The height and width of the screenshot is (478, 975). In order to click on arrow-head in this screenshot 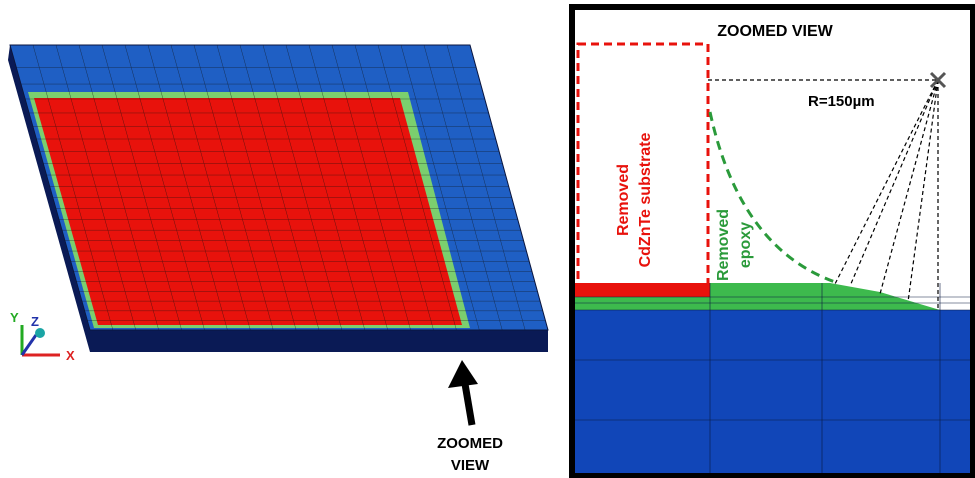, I will do `click(463, 374)`.